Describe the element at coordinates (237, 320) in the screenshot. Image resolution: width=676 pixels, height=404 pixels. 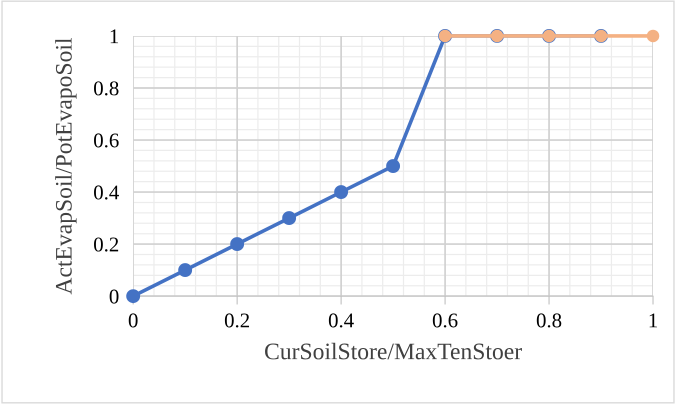
I see `x-tick-label: 0.2` at that location.